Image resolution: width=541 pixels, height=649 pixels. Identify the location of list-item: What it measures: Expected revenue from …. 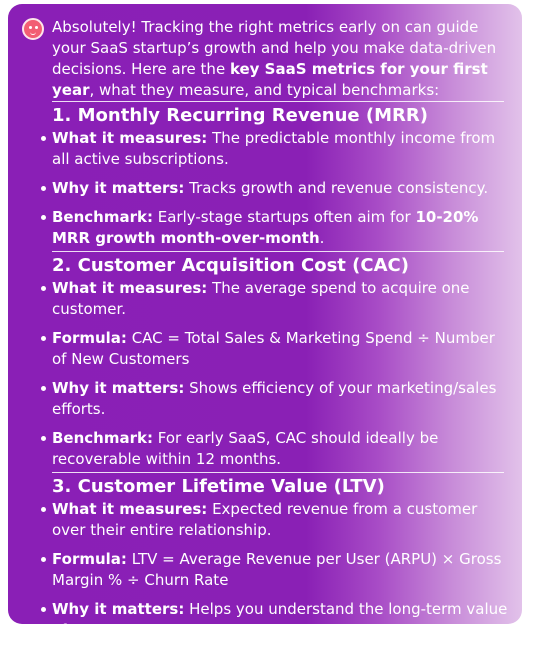
(276, 520).